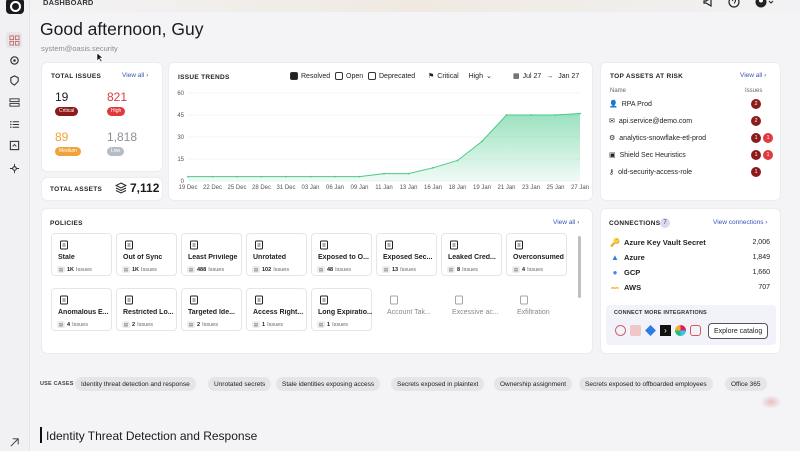  I want to click on asset-row: ▣ Shield Sec Heuristics, so click(647, 155).